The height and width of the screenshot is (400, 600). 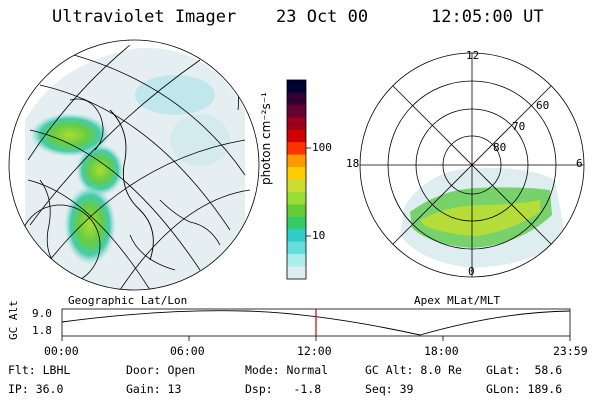 What do you see at coordinates (36, 389) in the screenshot?
I see `ip-label: IP: 36.0` at bounding box center [36, 389].